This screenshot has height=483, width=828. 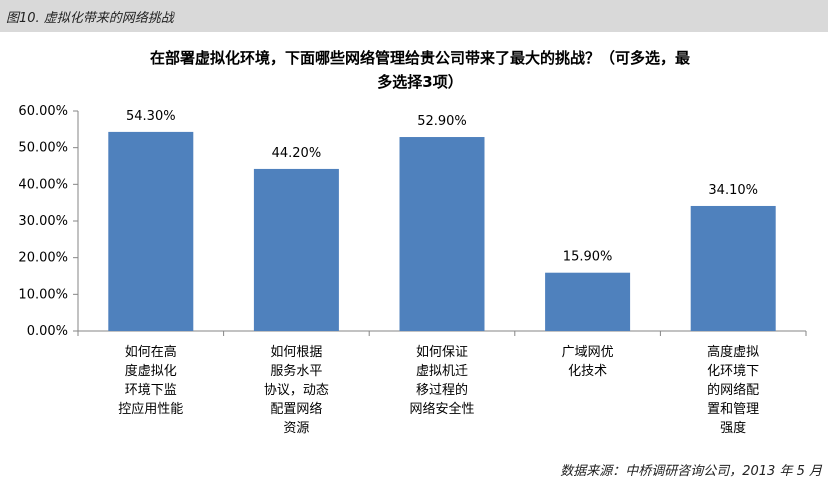 What do you see at coordinates (588, 257) in the screenshot?
I see `bar-value-label: 15.90%` at bounding box center [588, 257].